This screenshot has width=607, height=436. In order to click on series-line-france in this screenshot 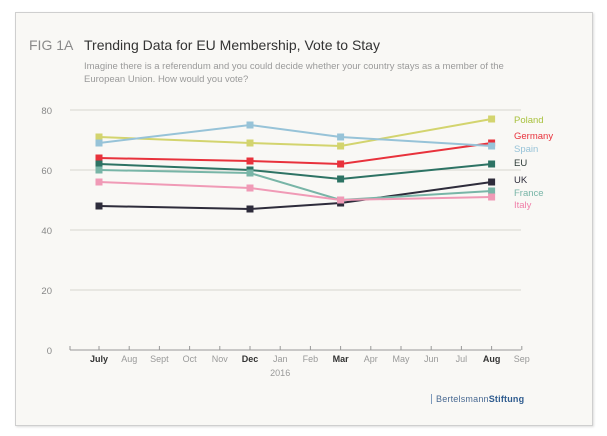, I will do `click(295, 185)`.